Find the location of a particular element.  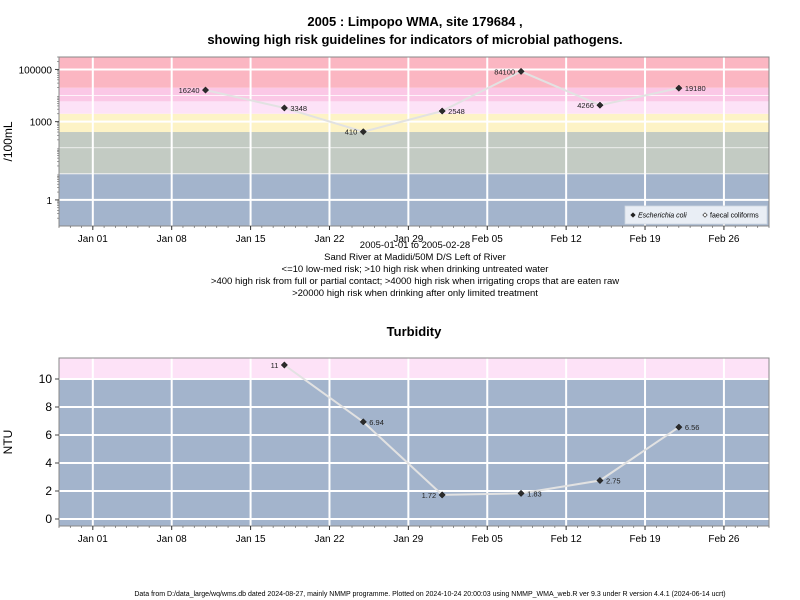

y-tick-label: 4 is located at coordinates (48, 463).